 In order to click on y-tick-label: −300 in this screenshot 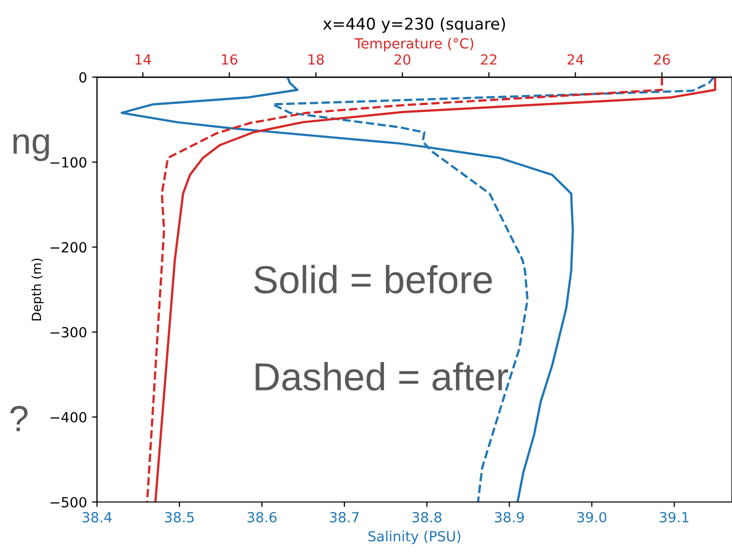, I will do `click(68, 332)`.